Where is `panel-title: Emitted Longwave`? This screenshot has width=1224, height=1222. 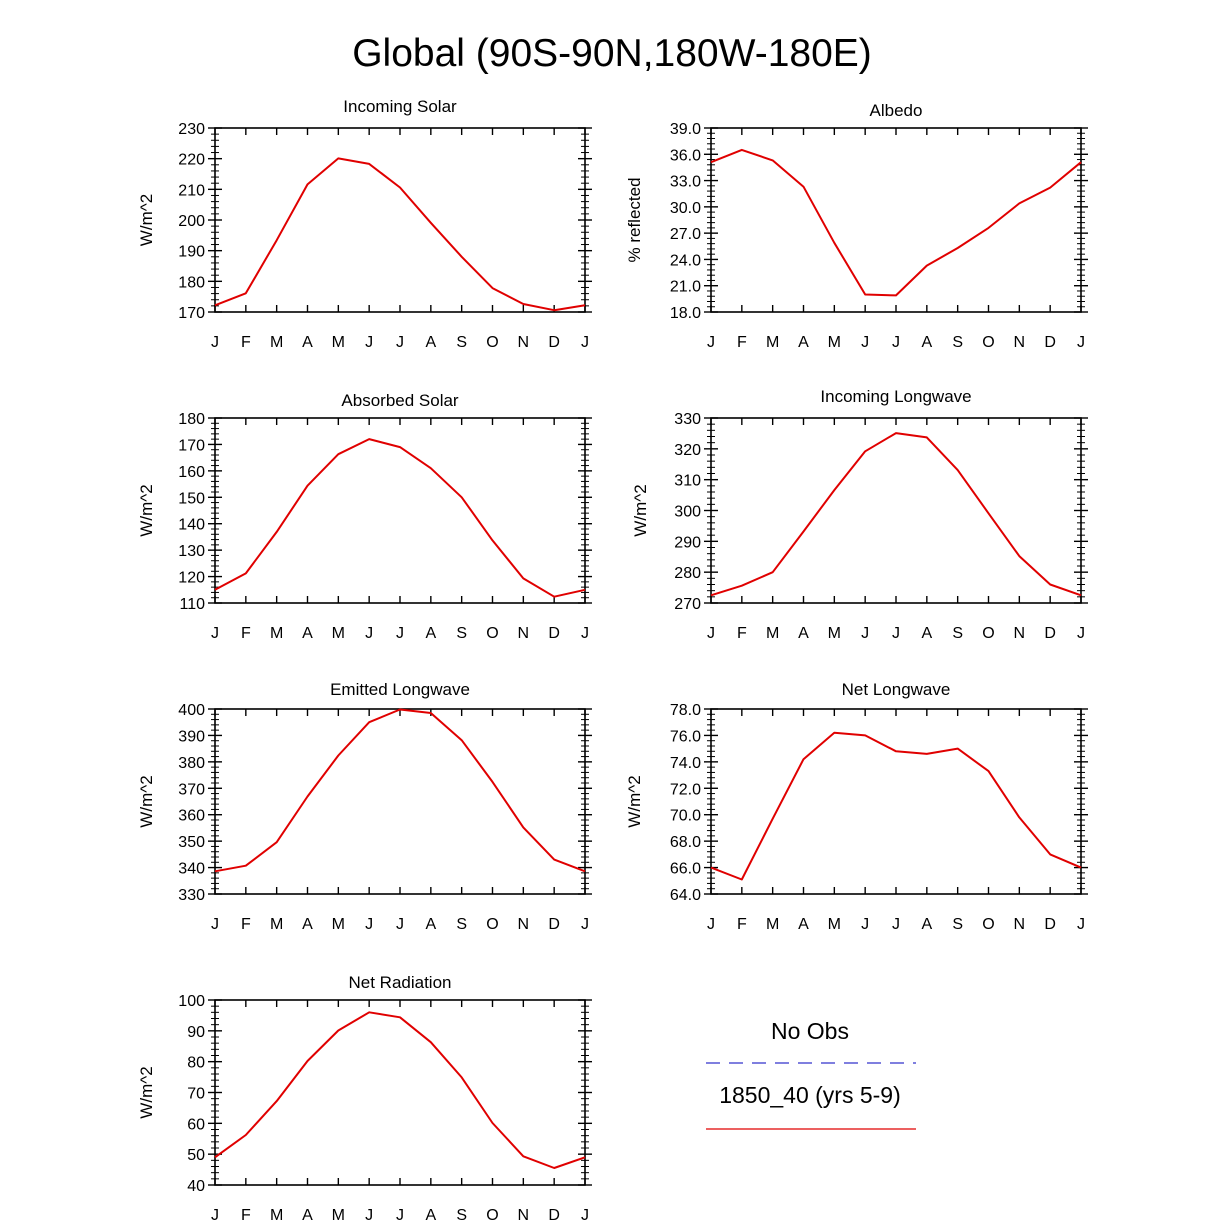 panel-title: Emitted Longwave is located at coordinates (400, 689).